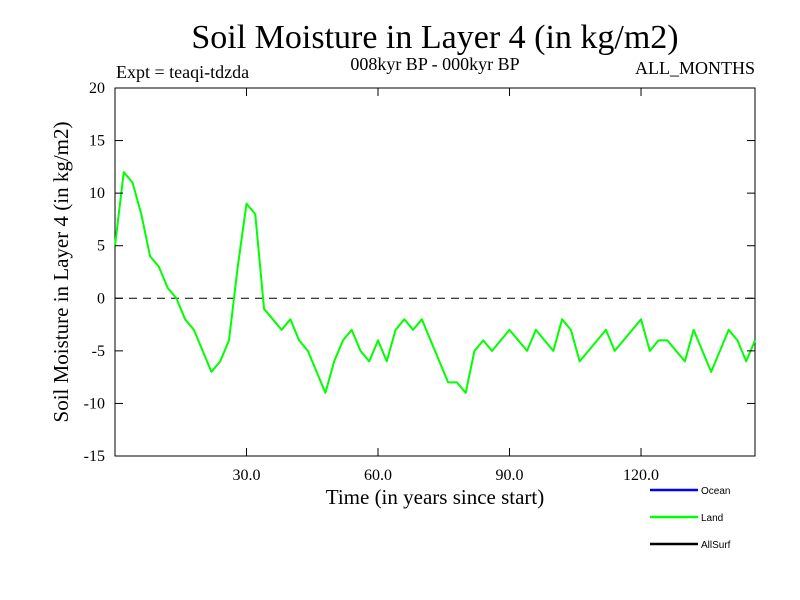  What do you see at coordinates (98, 351) in the screenshot?
I see `y-tick-label: -5` at bounding box center [98, 351].